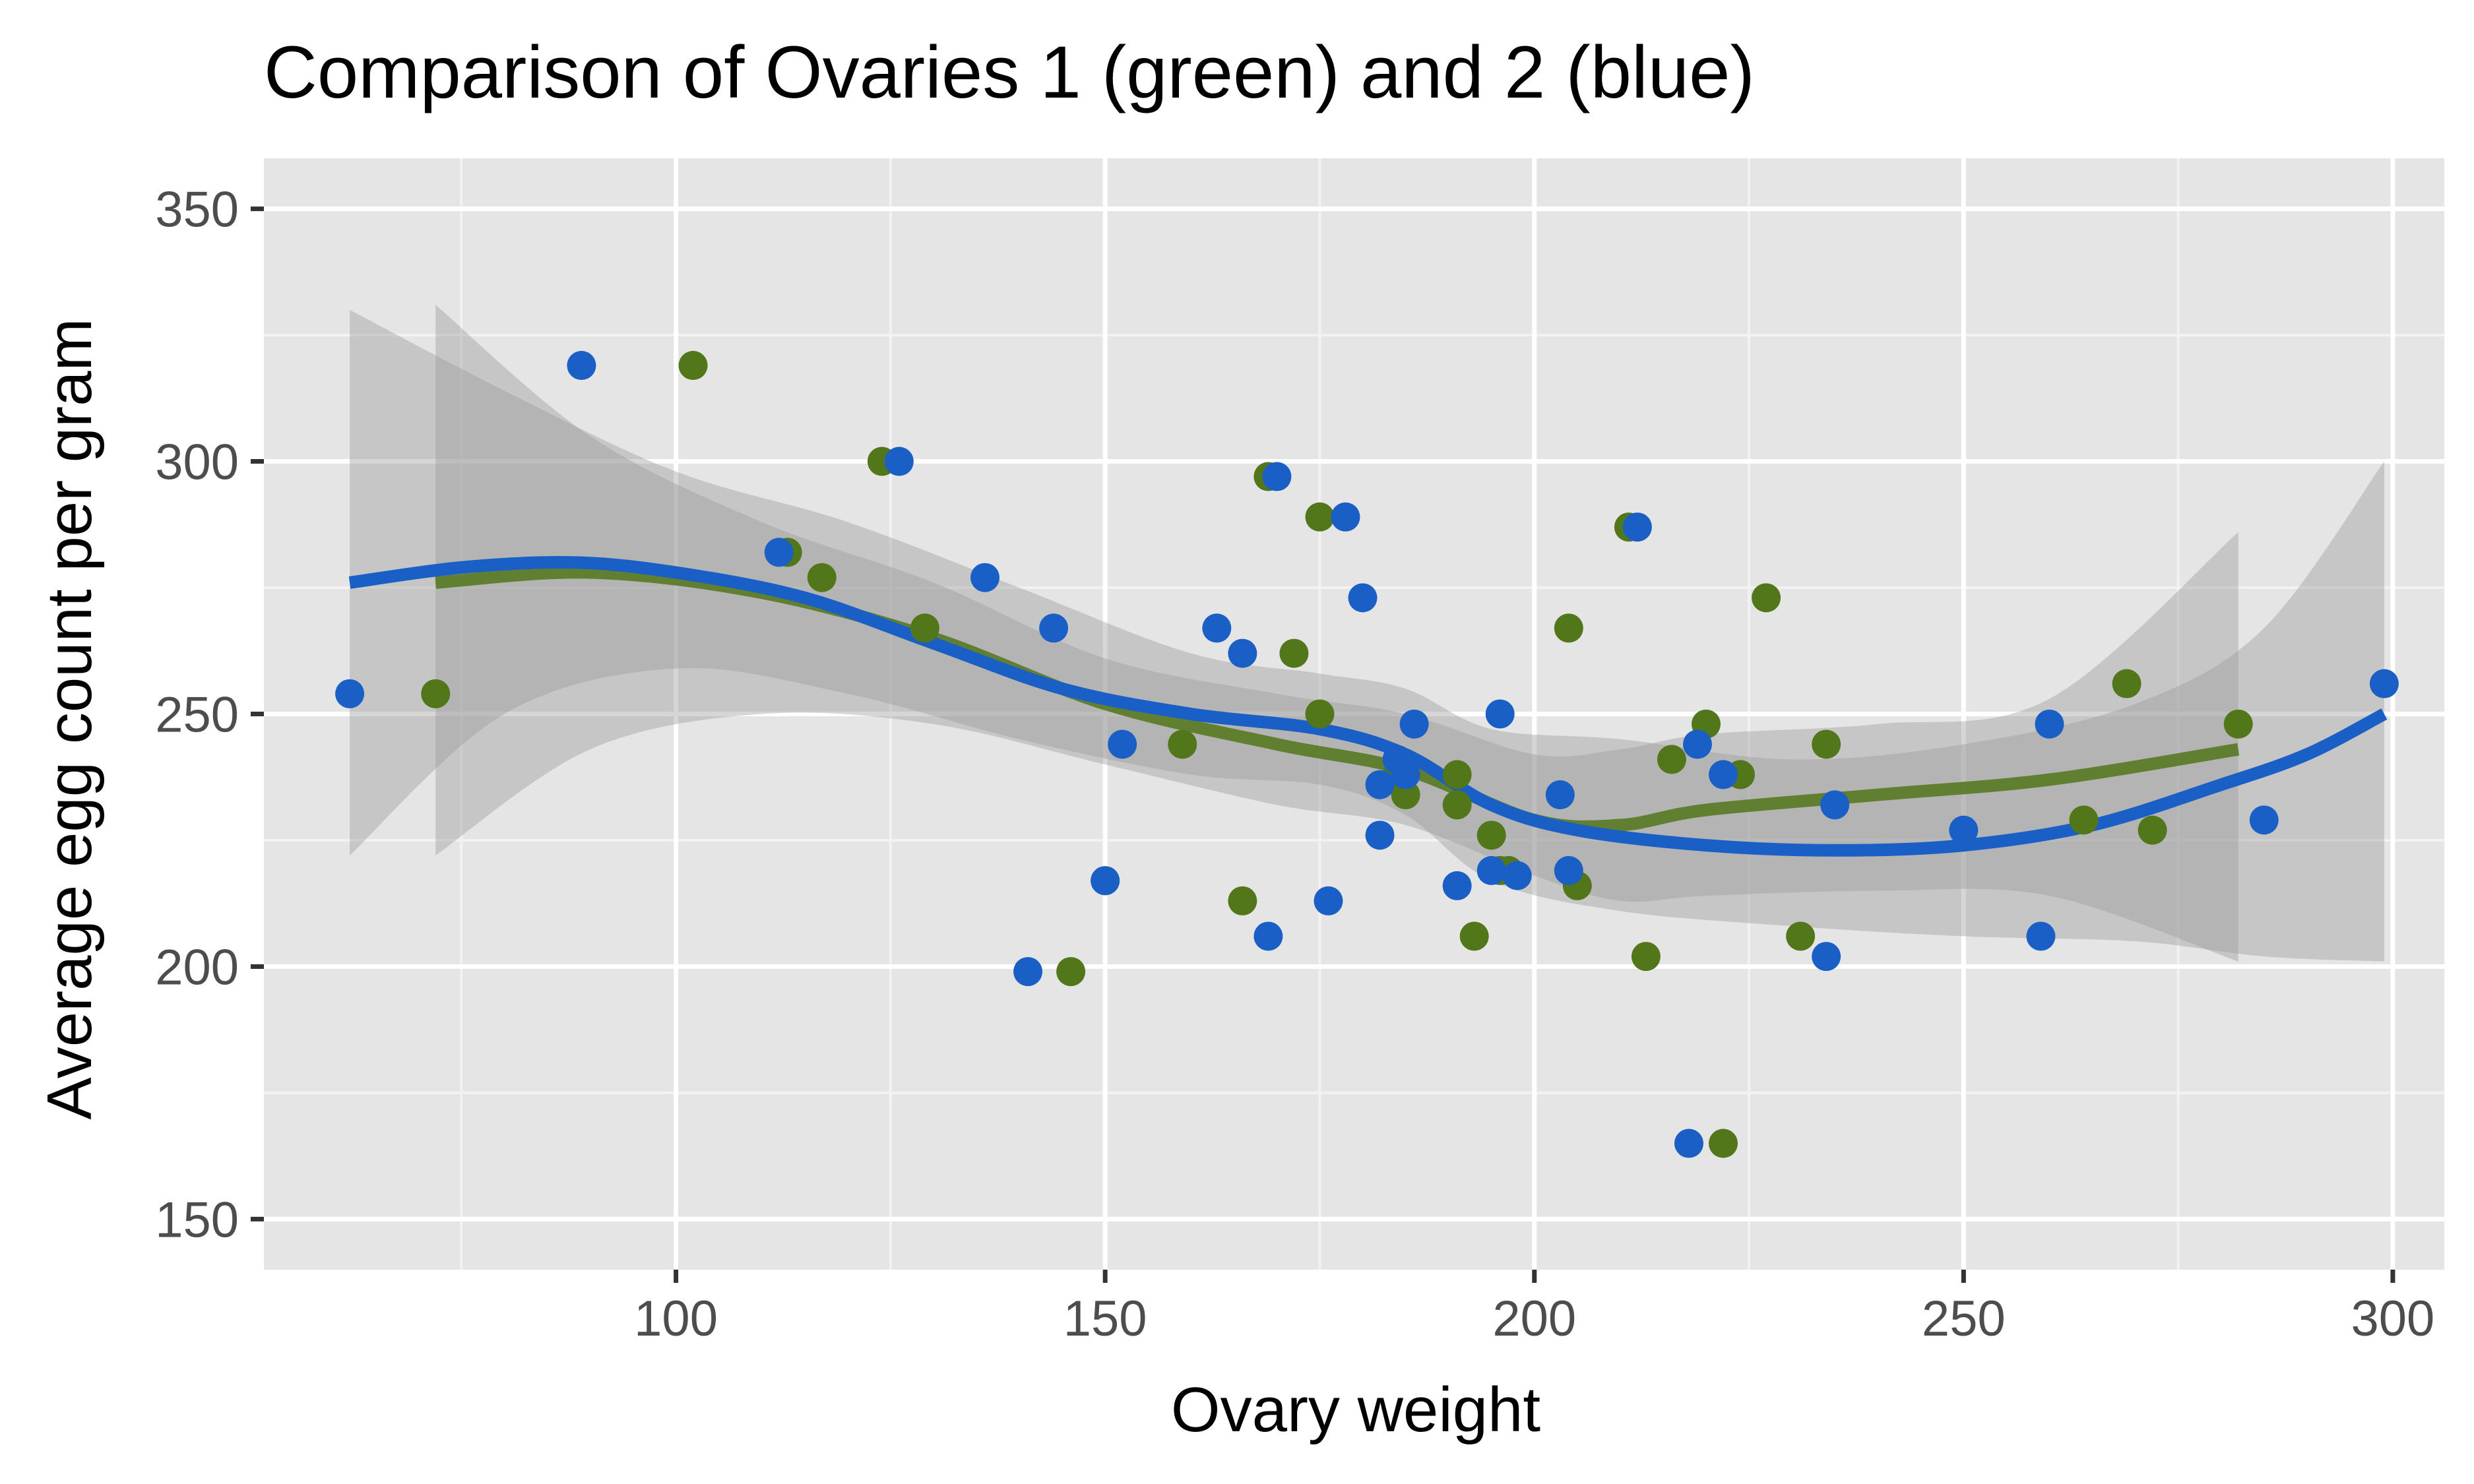 This screenshot has width=2474, height=1484. What do you see at coordinates (197, 967) in the screenshot?
I see `y-tick-label: 200` at bounding box center [197, 967].